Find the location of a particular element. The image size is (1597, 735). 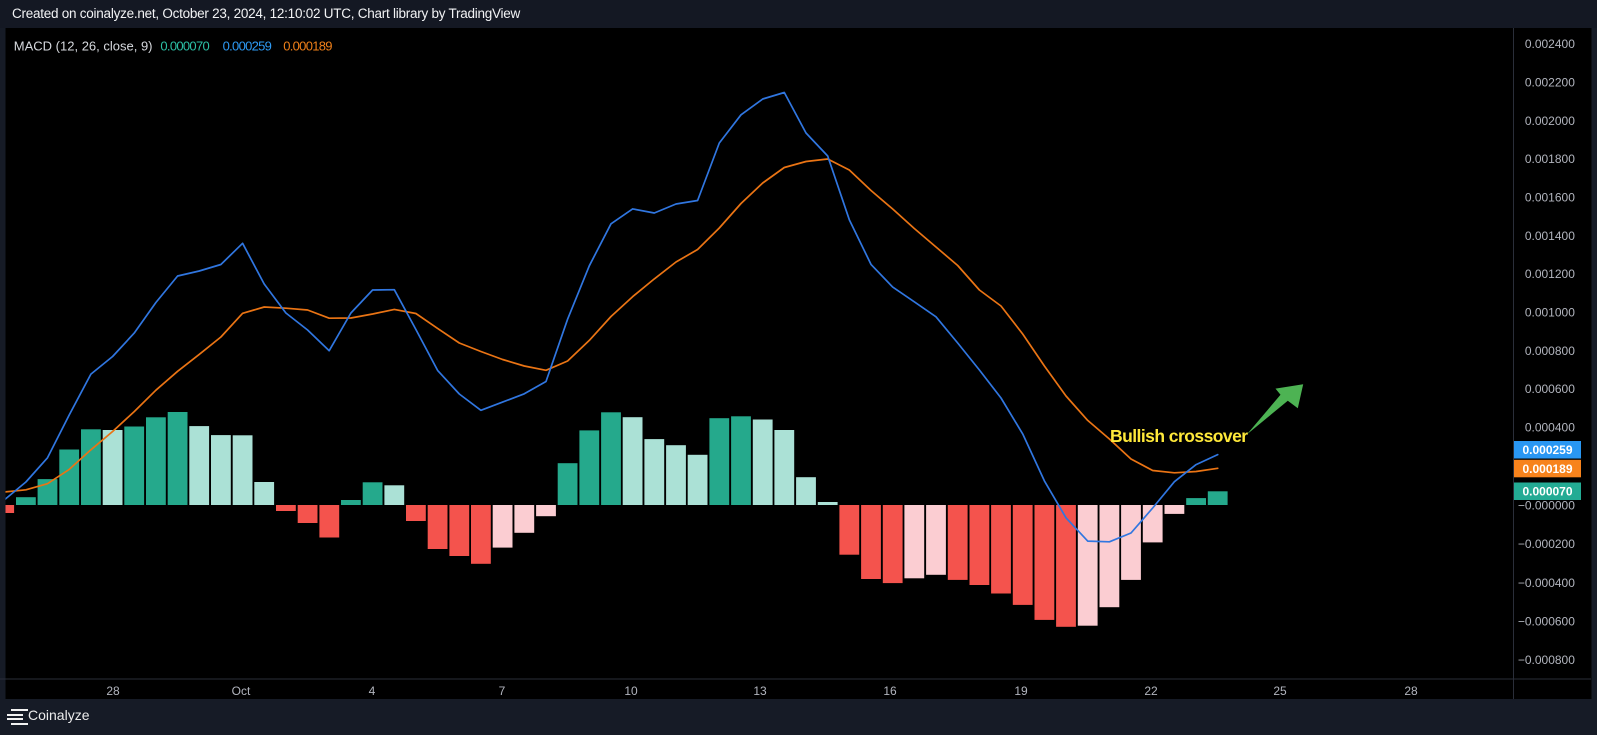

svg-text: 0.000800 is located at coordinates (1550, 351).